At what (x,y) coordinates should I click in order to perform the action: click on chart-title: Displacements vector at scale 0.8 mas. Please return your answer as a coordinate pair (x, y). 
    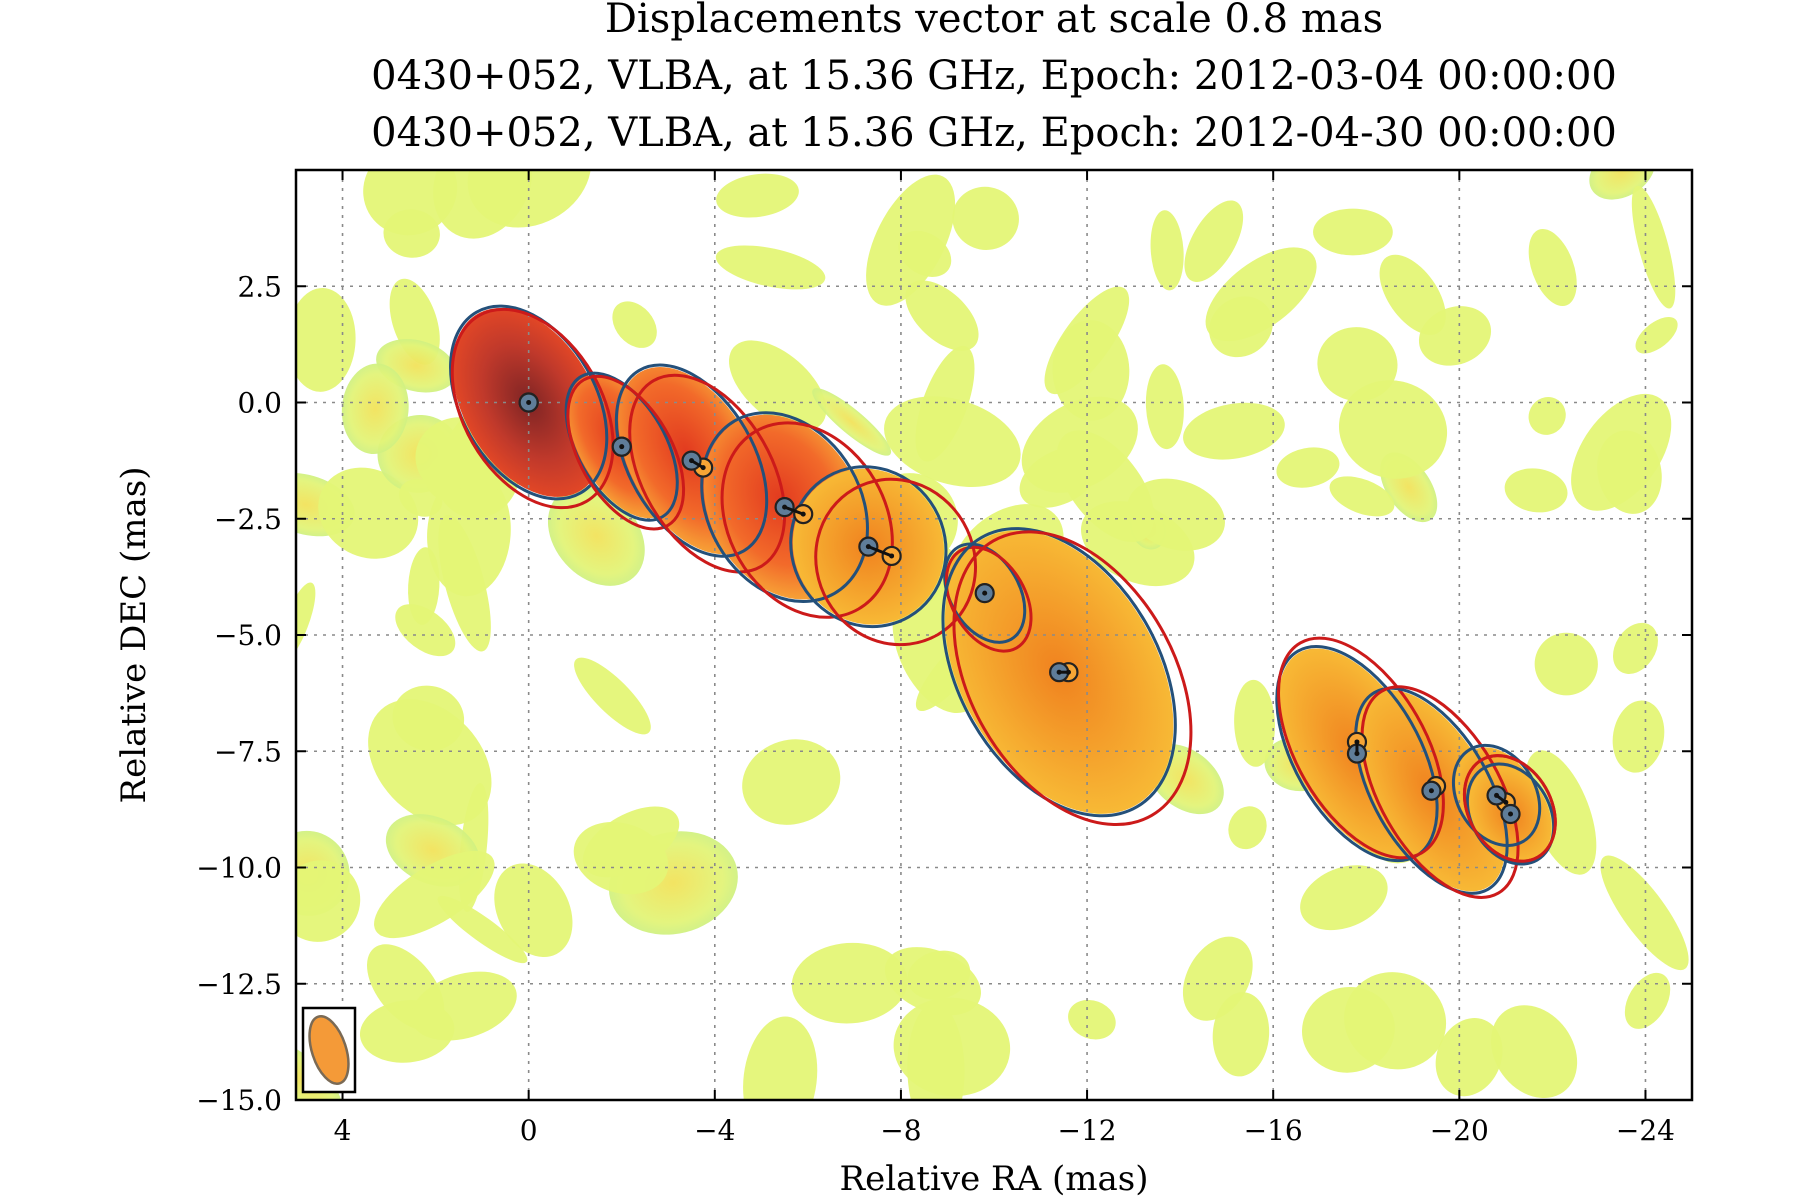
    Looking at the image, I should click on (994, 21).